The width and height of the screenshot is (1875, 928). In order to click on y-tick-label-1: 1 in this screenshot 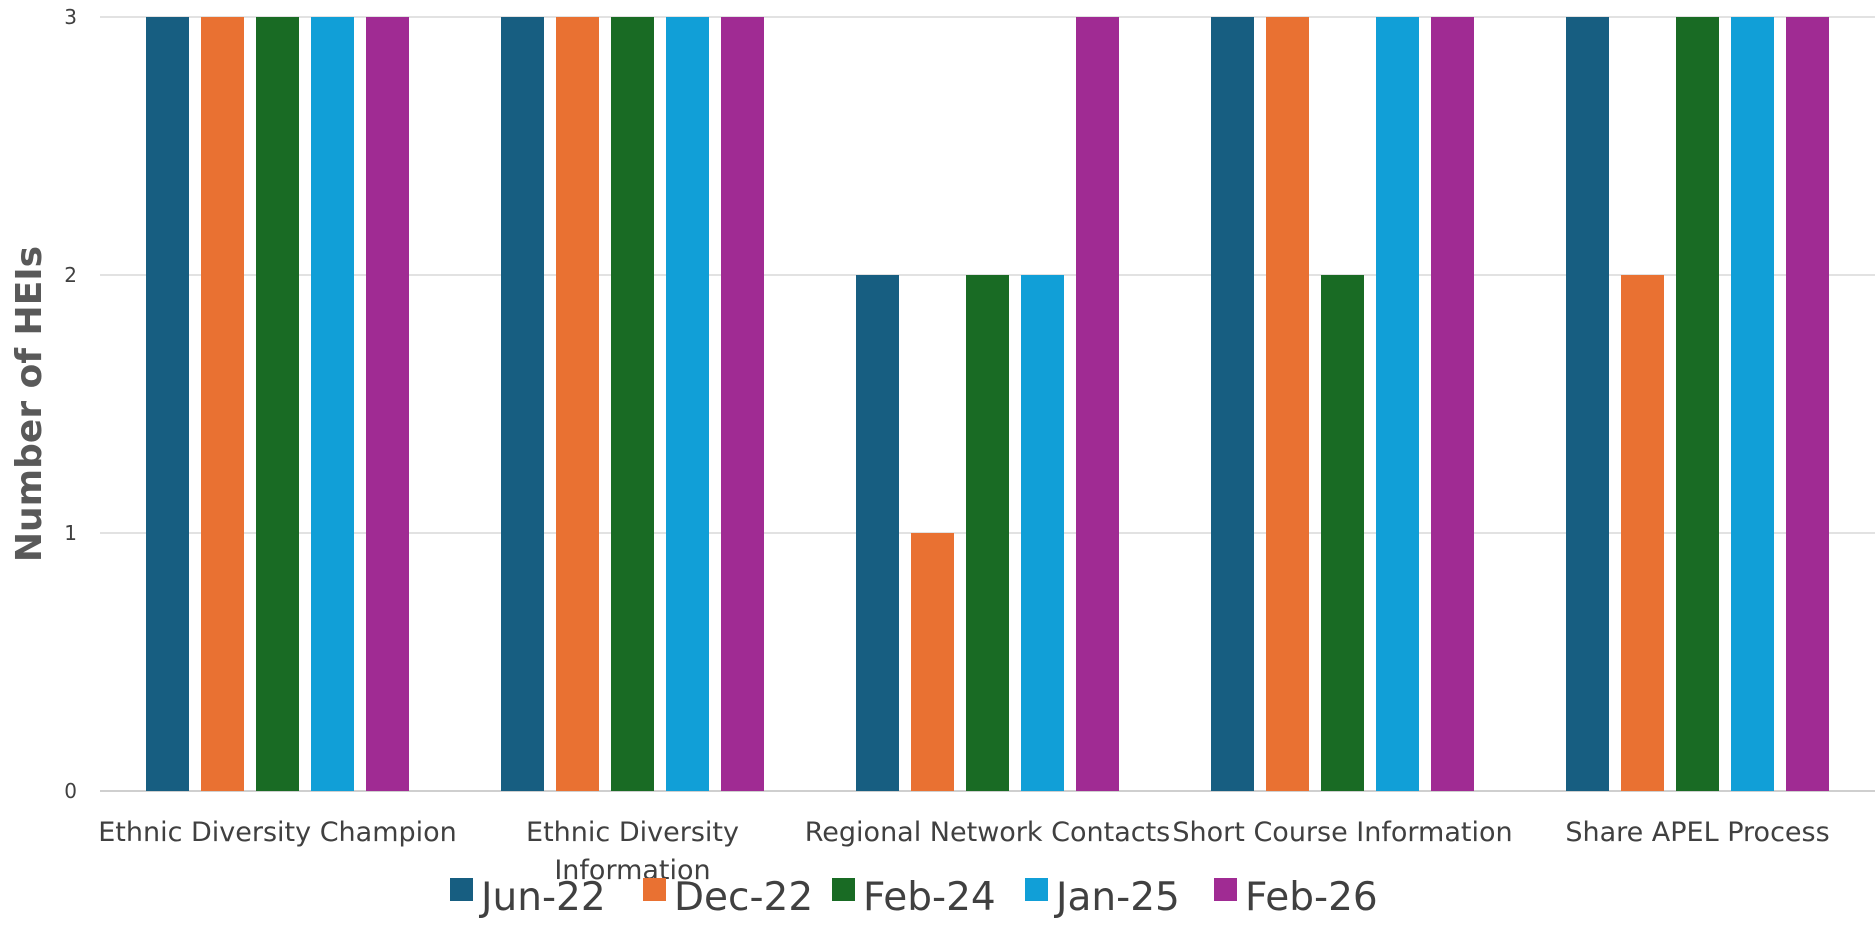, I will do `click(70, 533)`.